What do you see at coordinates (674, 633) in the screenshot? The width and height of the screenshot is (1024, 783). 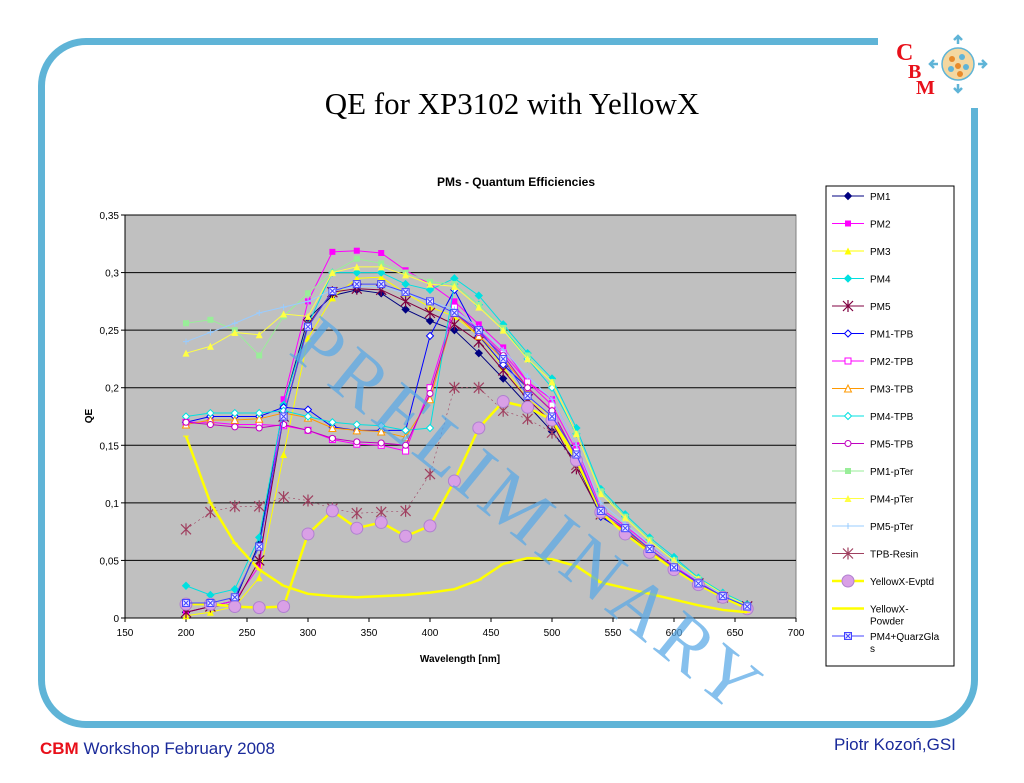 I see `x-tick-label: 600` at bounding box center [674, 633].